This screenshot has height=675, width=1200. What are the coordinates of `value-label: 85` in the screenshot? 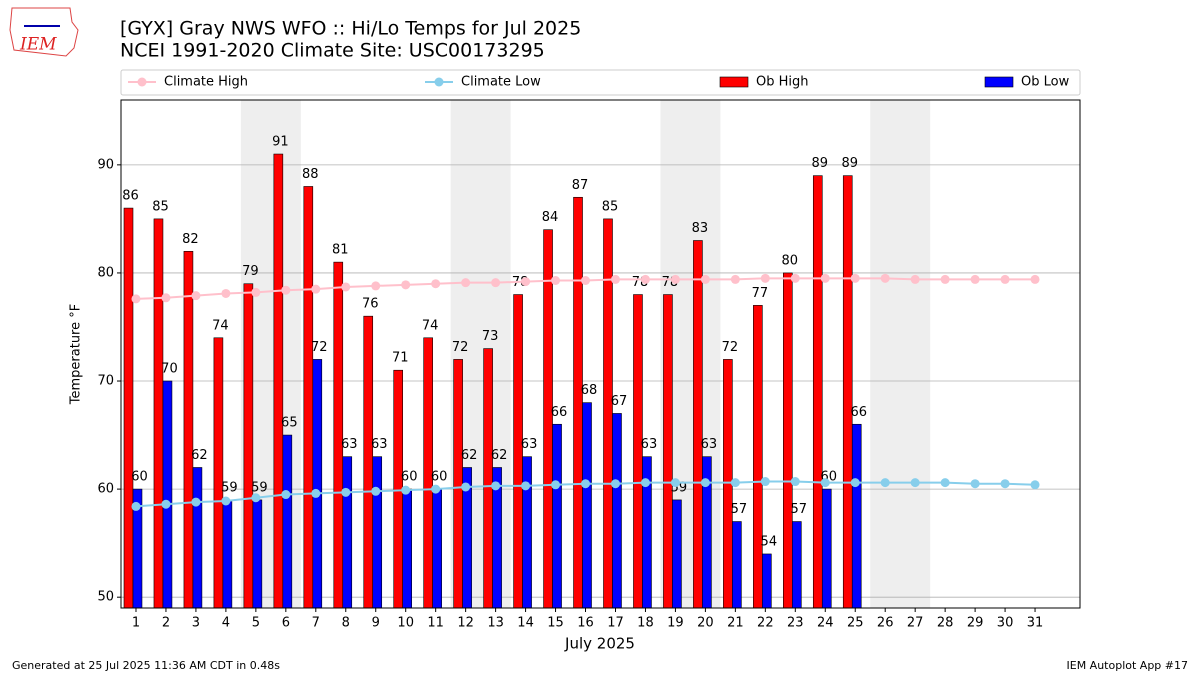 It's located at (610, 206).